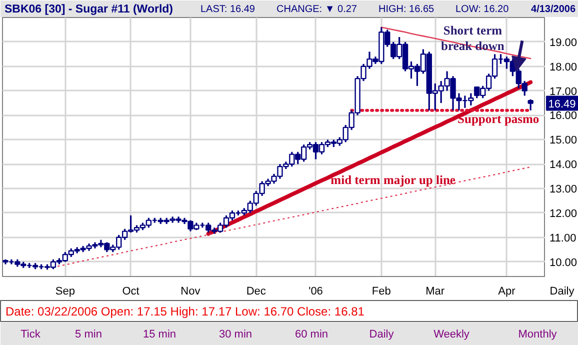  What do you see at coordinates (564, 67) in the screenshot?
I see `y-tick-label: 18.00` at bounding box center [564, 67].